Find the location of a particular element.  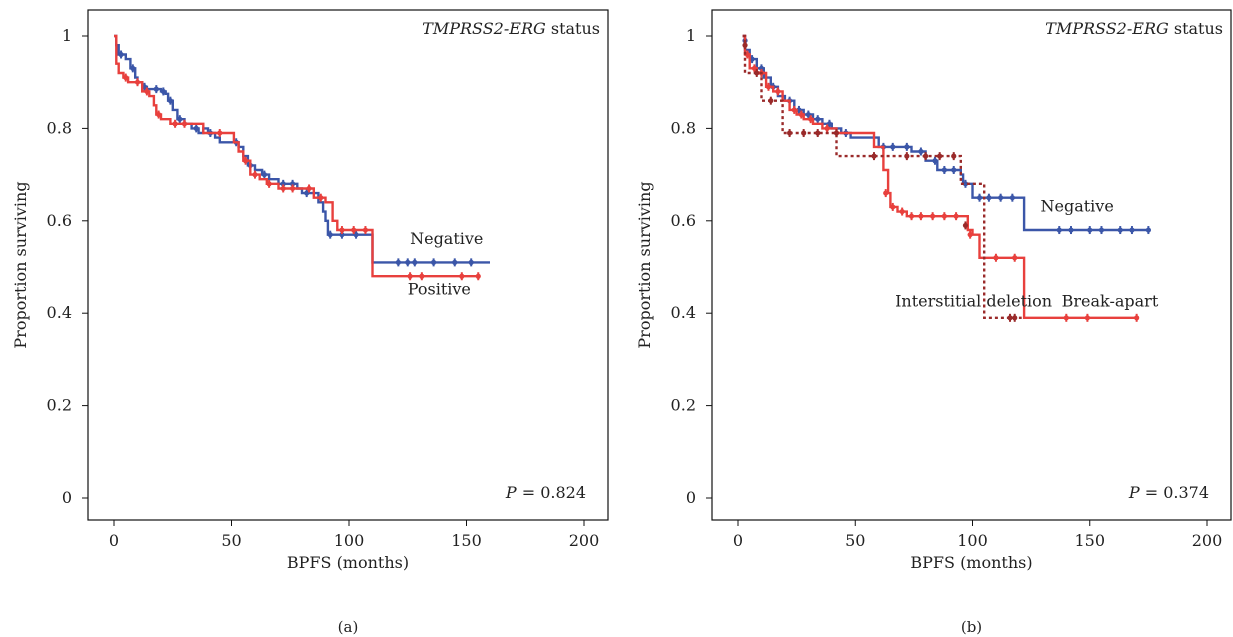

series-positive is located at coordinates (297, 157).